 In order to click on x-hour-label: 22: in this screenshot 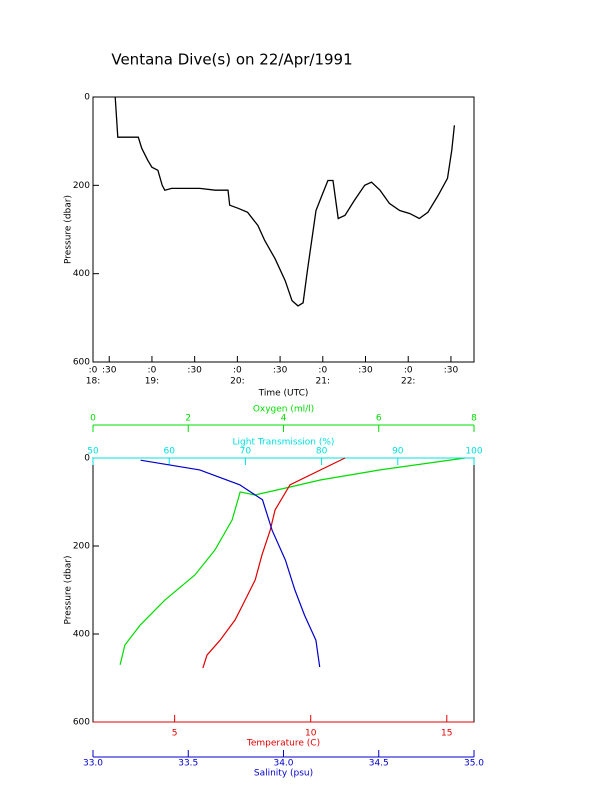, I will do `click(408, 382)`.